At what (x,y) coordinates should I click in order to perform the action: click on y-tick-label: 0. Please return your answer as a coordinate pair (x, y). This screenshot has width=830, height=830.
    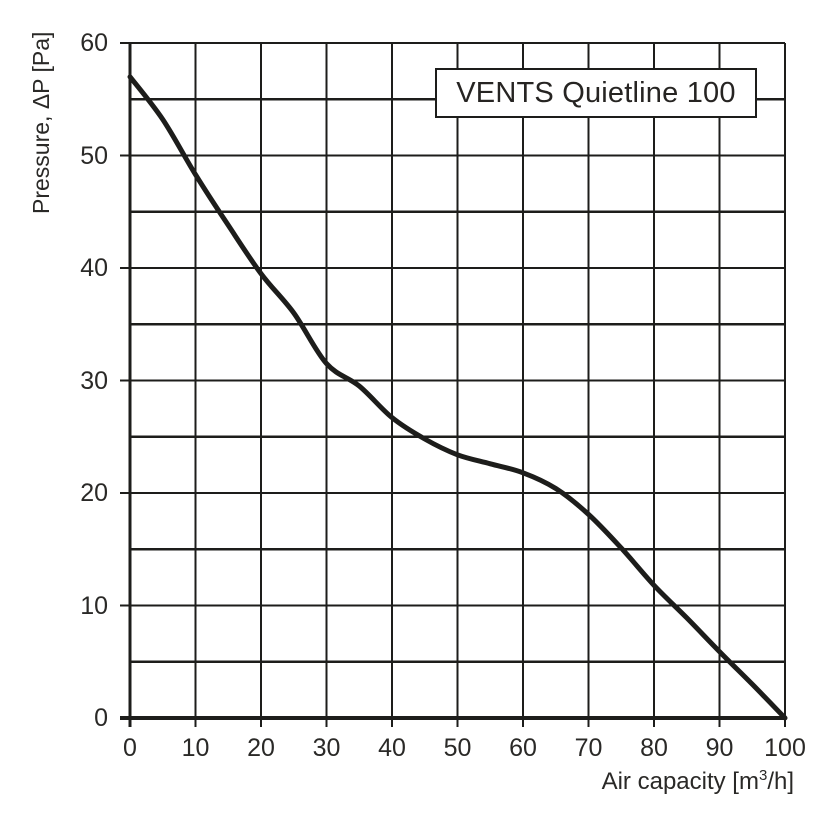
    Looking at the image, I should click on (101, 718).